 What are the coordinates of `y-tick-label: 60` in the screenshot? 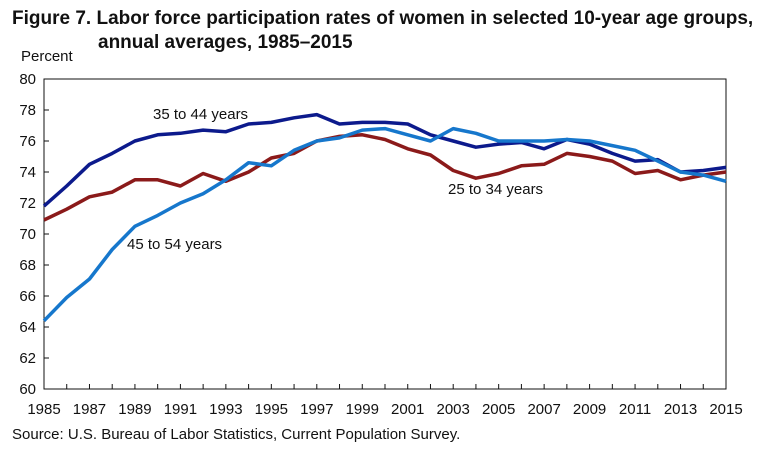 It's located at (27, 389).